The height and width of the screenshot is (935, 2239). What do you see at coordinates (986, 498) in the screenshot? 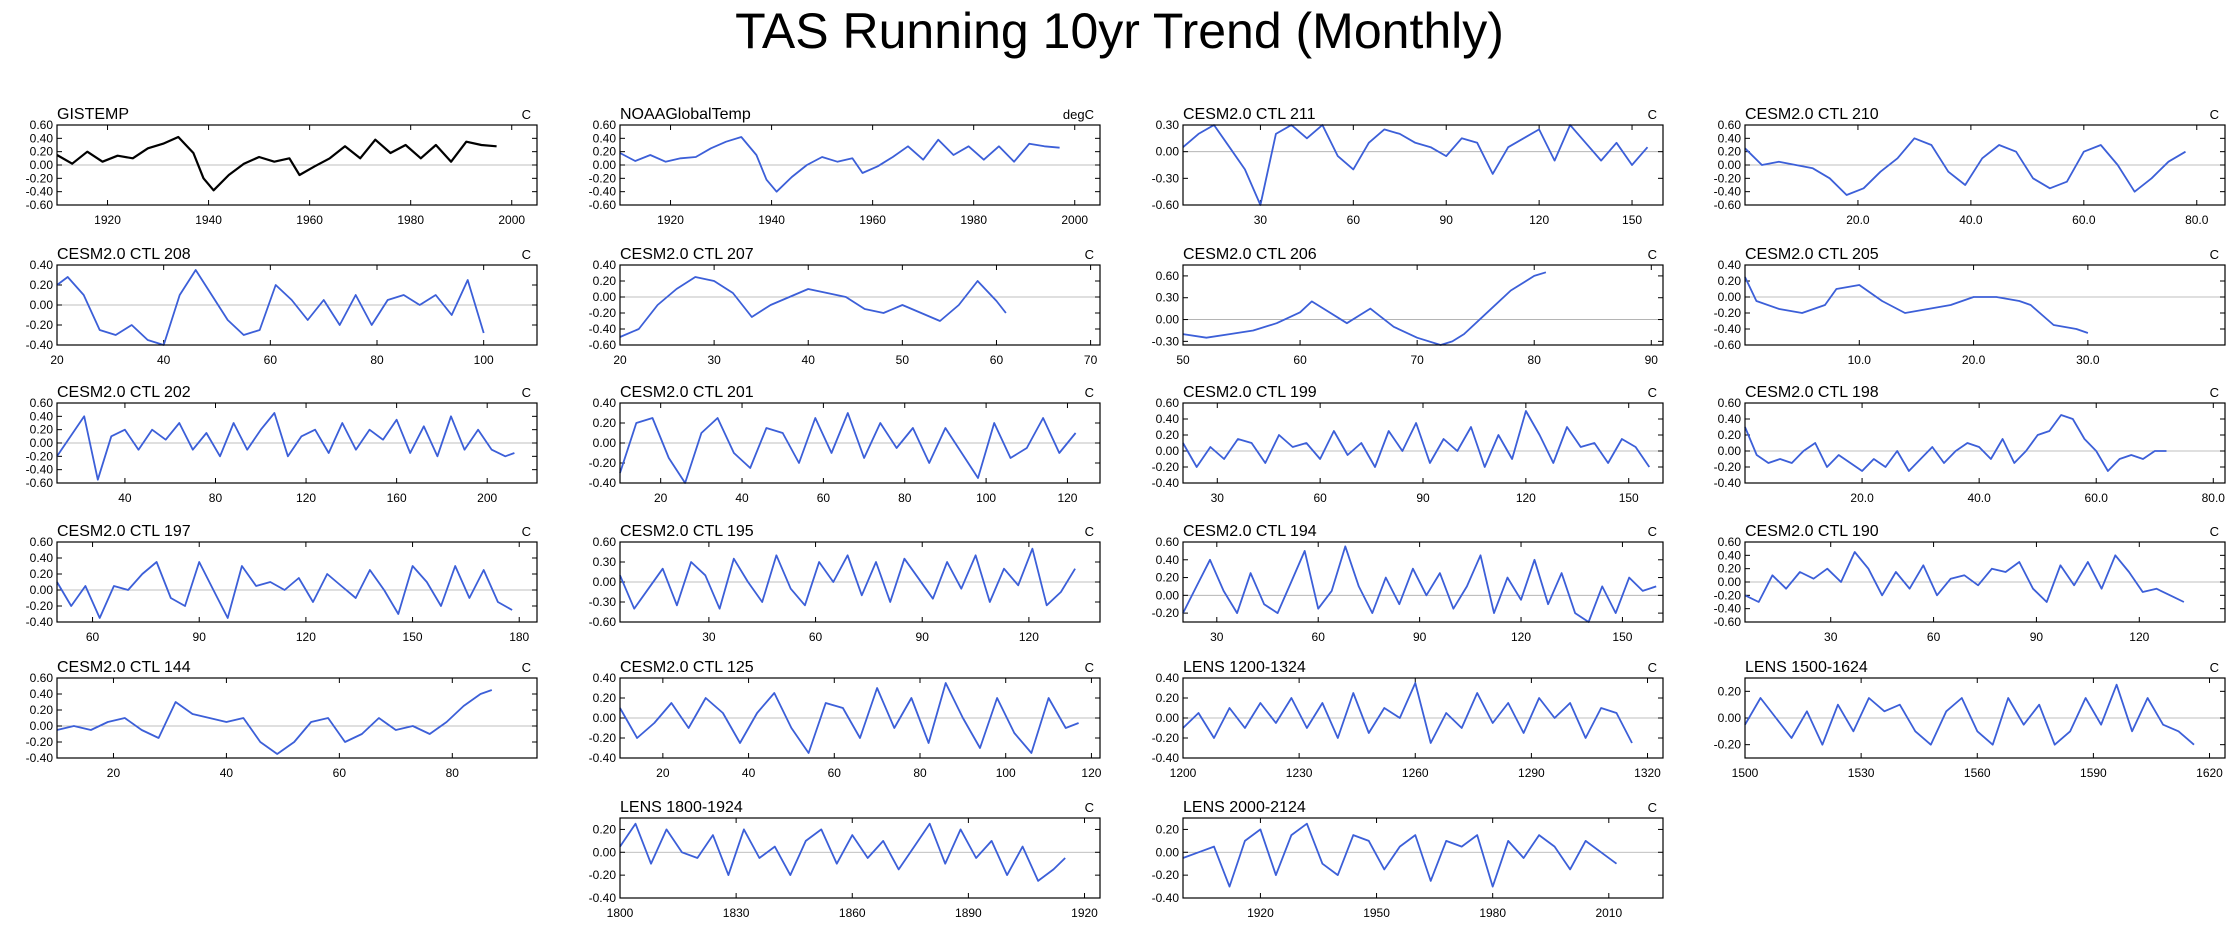
I see `x-tick-label: 100` at bounding box center [986, 498].